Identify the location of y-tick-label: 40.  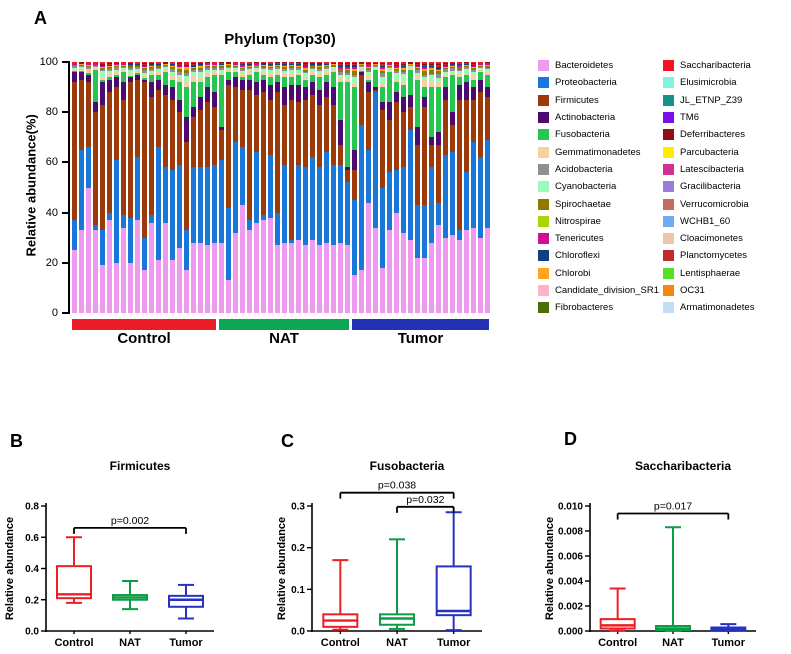
(51, 212).